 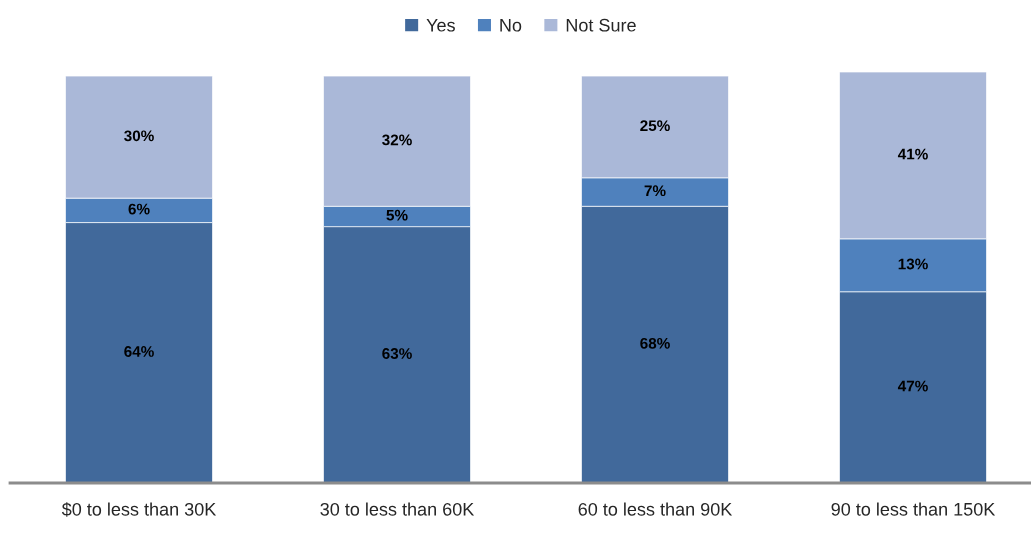 I want to click on legend-label: Not Sure, so click(x=601, y=25).